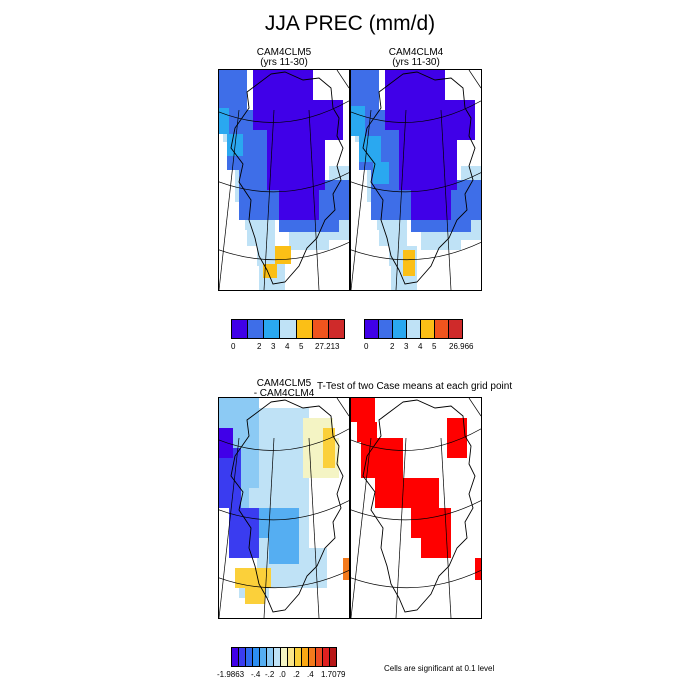  I want to click on cbar-clm4-label-0: 0, so click(366, 346).